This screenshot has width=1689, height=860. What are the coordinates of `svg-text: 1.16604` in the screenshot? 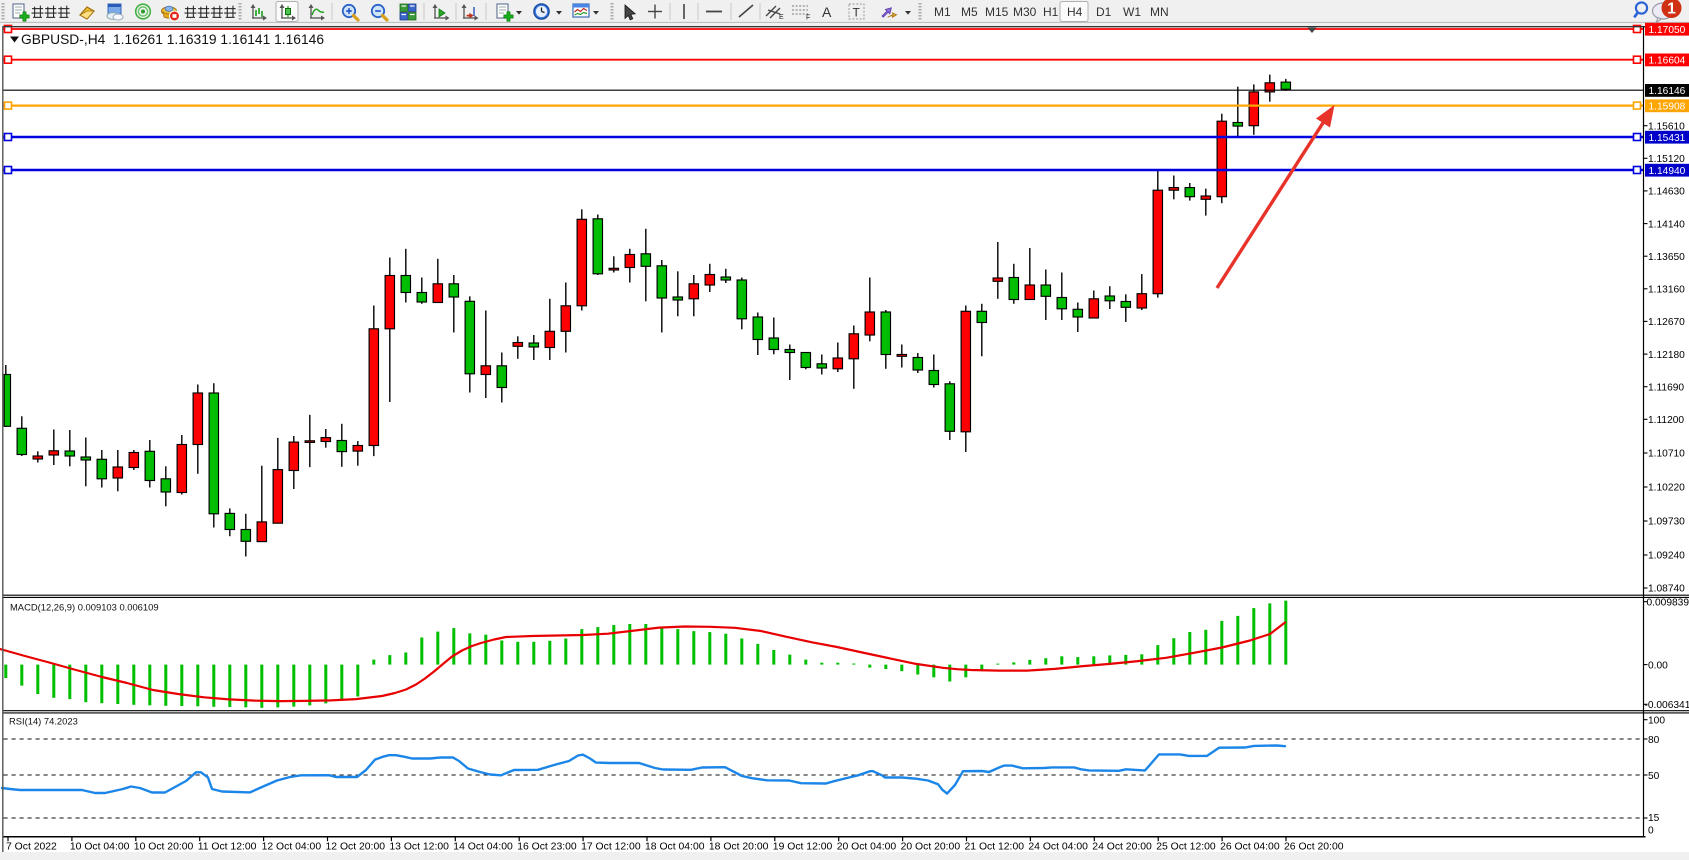 It's located at (1667, 61).